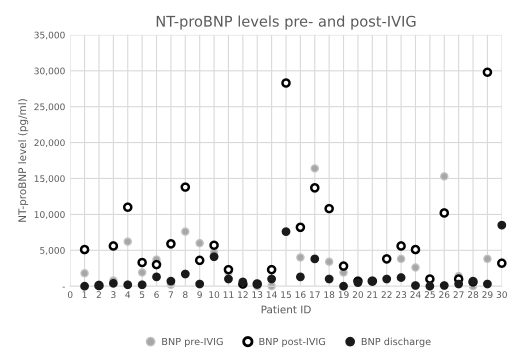 Image resolution: width=520 pixels, height=349 pixels. What do you see at coordinates (444, 294) in the screenshot?
I see `x-tick-label: 26` at bounding box center [444, 294].